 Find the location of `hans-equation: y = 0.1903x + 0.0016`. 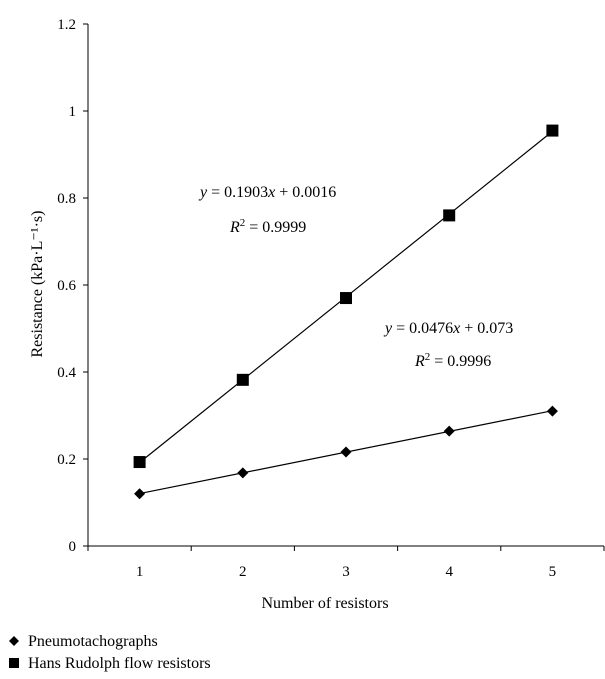

hans-equation: y = 0.1903x + 0.0016 is located at coordinates (267, 192).